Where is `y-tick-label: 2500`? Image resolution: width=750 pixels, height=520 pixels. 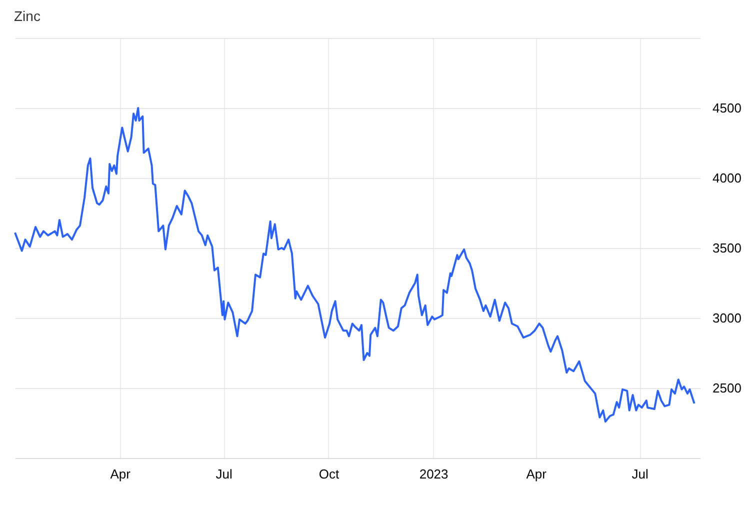
y-tick-label: 2500 is located at coordinates (727, 388).